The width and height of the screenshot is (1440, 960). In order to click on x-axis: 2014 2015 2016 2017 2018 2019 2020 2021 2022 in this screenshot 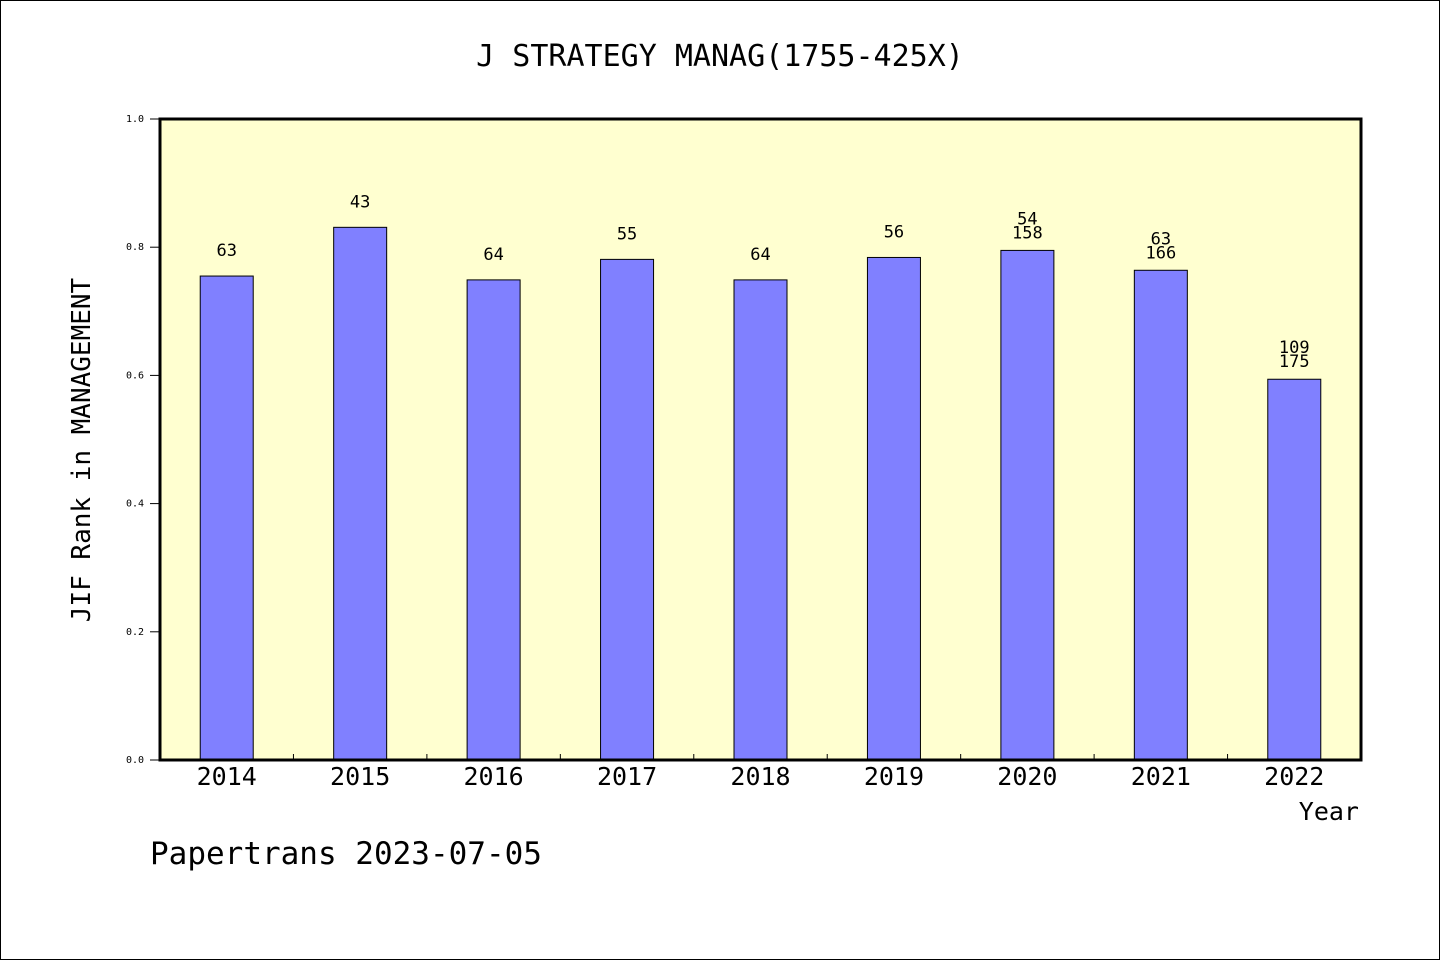, I will do `click(760, 772)`.